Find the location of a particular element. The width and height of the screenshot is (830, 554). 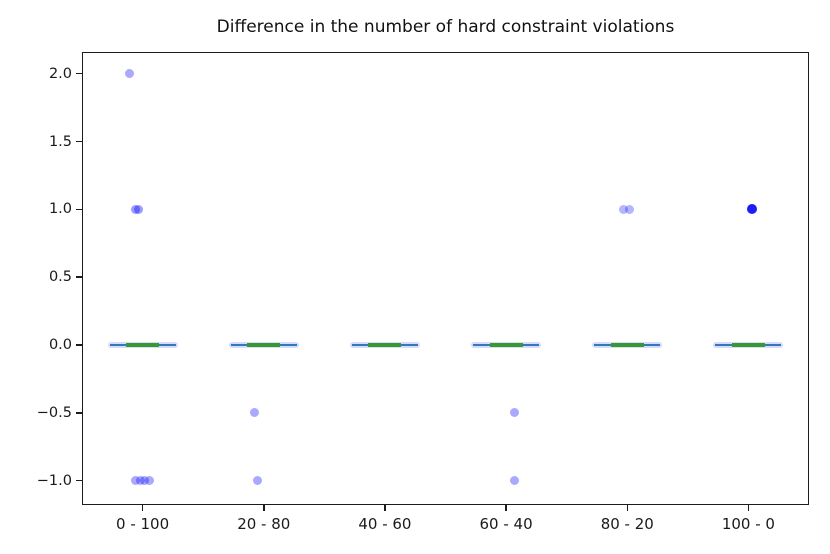

x-tick-label: 80 - 20 is located at coordinates (627, 524).